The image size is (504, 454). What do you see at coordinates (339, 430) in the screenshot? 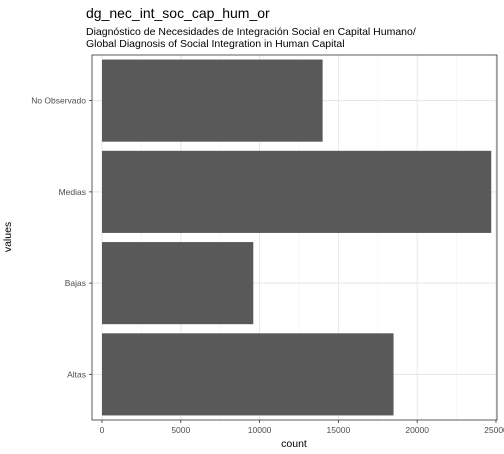
I see `x-tick-label: 15000` at bounding box center [339, 430].